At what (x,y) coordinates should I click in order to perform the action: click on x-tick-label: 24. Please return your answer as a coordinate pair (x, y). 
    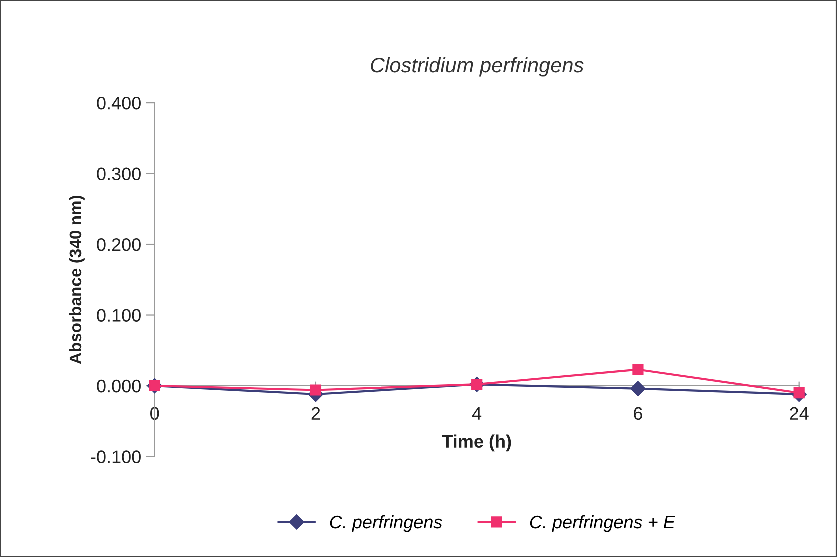
    Looking at the image, I should click on (799, 413).